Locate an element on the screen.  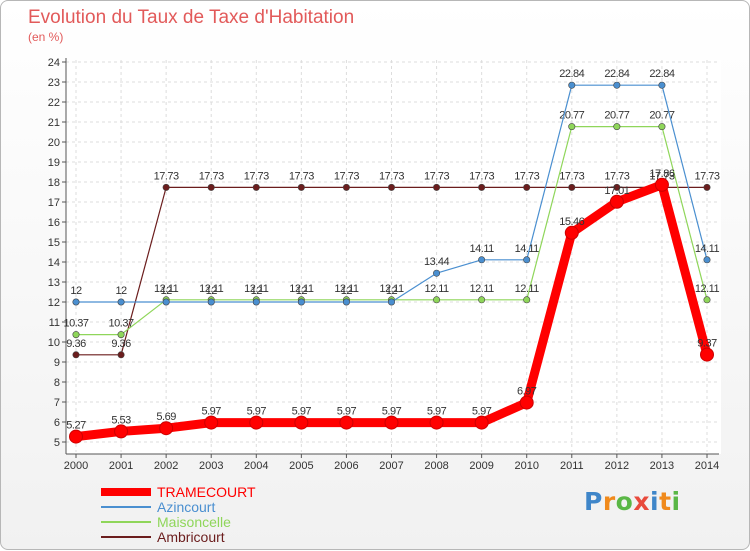
data-label-maisoncelle: 10.37 is located at coordinates (75, 324).